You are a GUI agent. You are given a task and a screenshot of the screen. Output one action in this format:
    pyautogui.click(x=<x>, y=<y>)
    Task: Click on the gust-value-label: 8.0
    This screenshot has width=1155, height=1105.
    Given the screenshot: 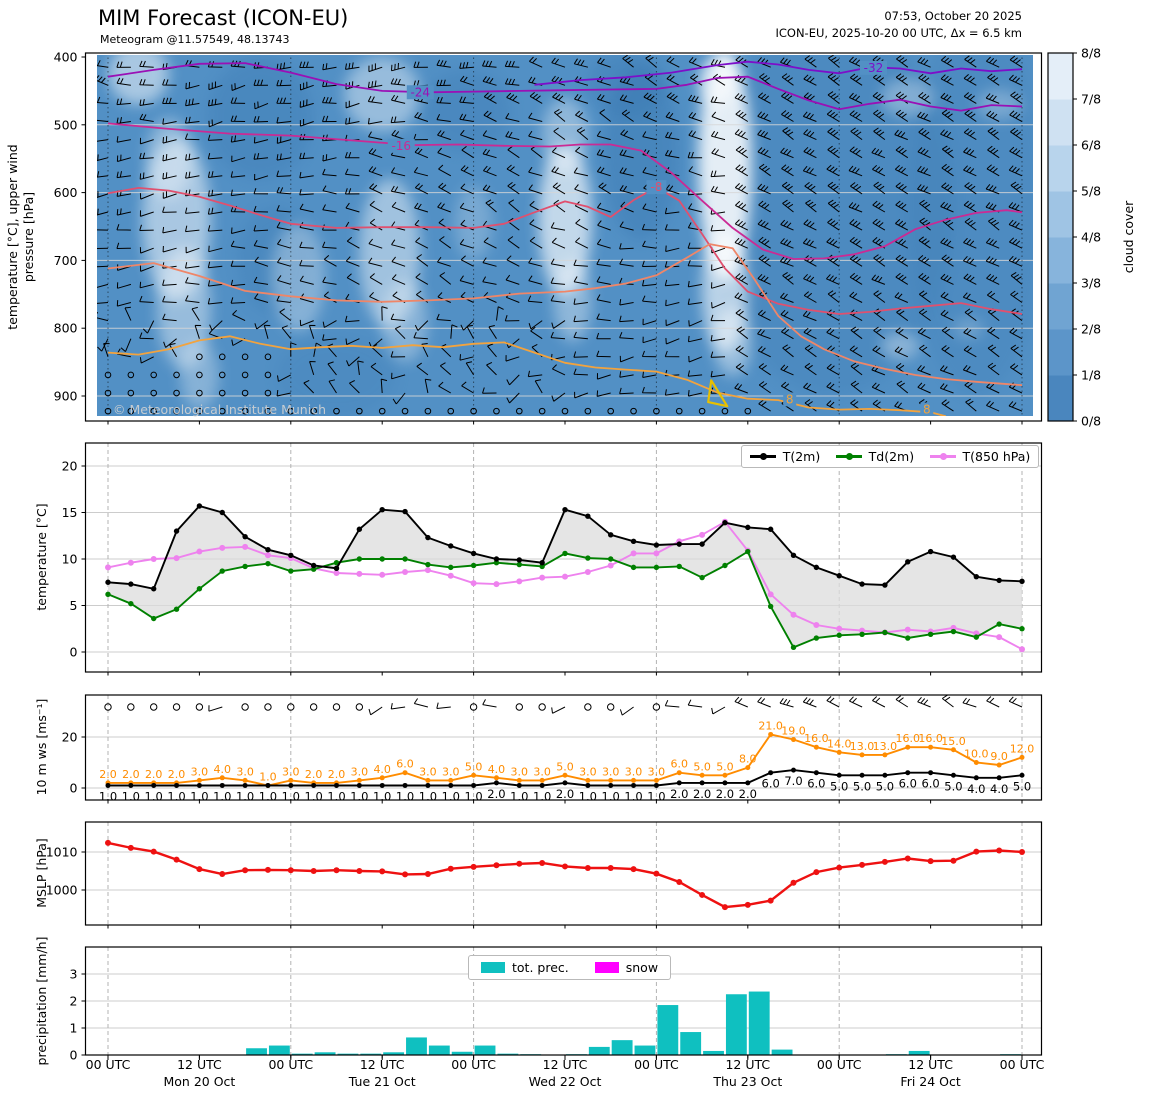 What is the action you would take?
    pyautogui.click(x=748, y=759)
    